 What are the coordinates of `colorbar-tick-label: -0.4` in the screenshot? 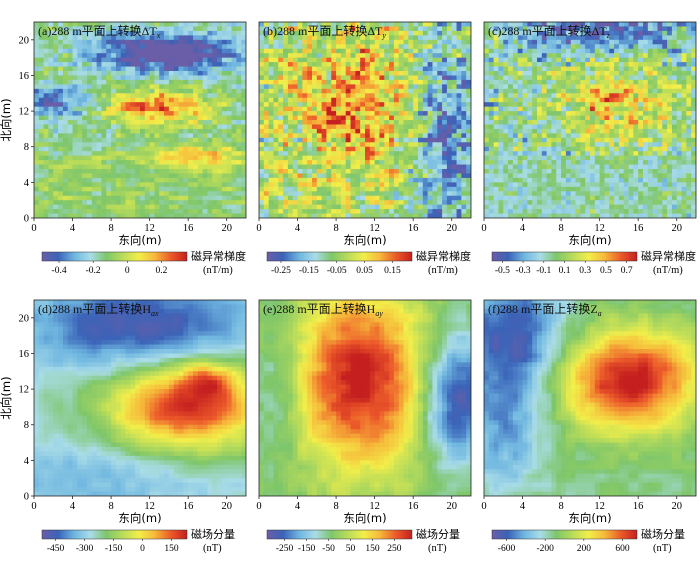 It's located at (59, 271).